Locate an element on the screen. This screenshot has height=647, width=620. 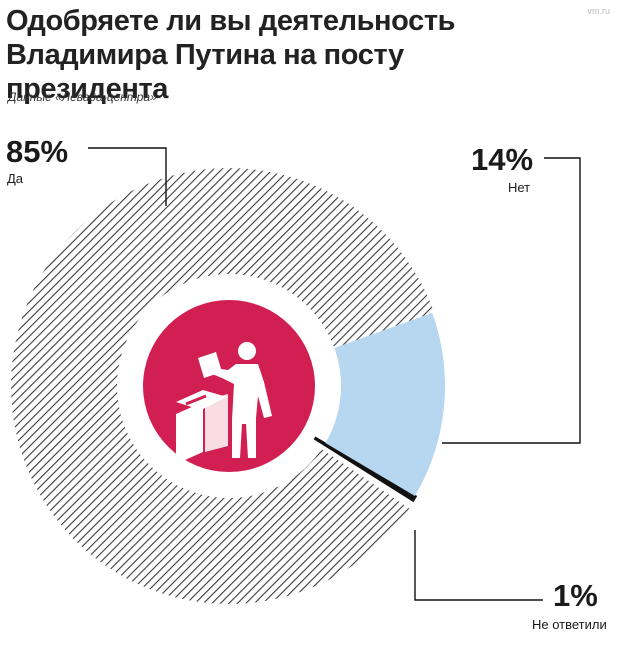
category-label-no: Нет is located at coordinates (519, 187).